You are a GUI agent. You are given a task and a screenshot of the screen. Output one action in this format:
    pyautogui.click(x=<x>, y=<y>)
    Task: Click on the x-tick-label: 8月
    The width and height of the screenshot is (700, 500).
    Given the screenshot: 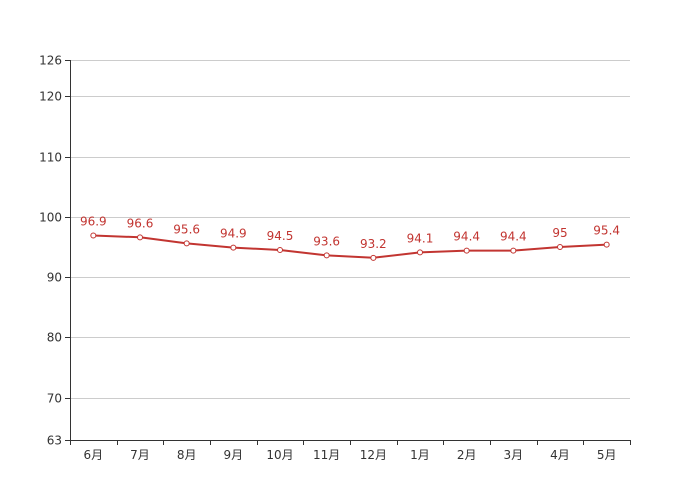 What is the action you would take?
    pyautogui.click(x=187, y=455)
    